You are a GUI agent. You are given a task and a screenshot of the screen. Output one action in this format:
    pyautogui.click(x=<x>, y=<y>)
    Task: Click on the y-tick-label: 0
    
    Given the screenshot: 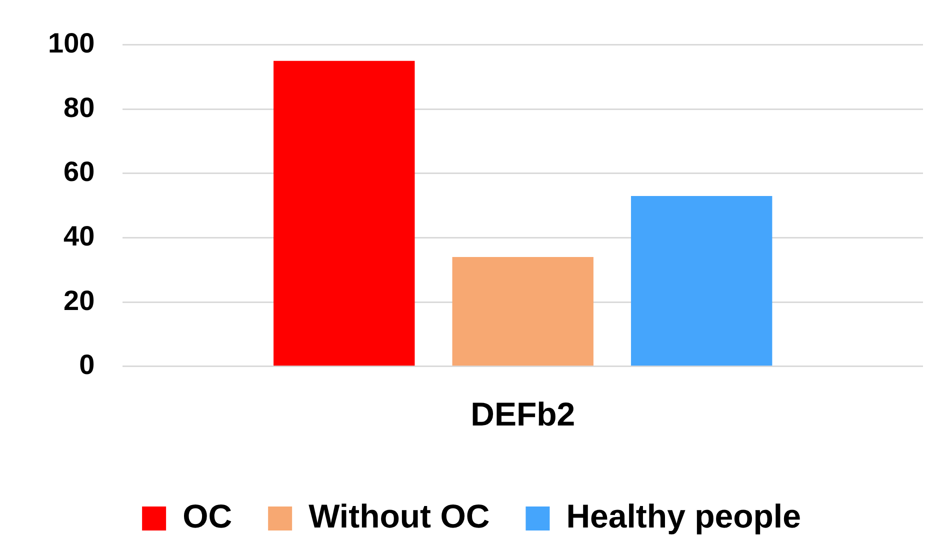 What is the action you would take?
    pyautogui.click(x=87, y=364)
    